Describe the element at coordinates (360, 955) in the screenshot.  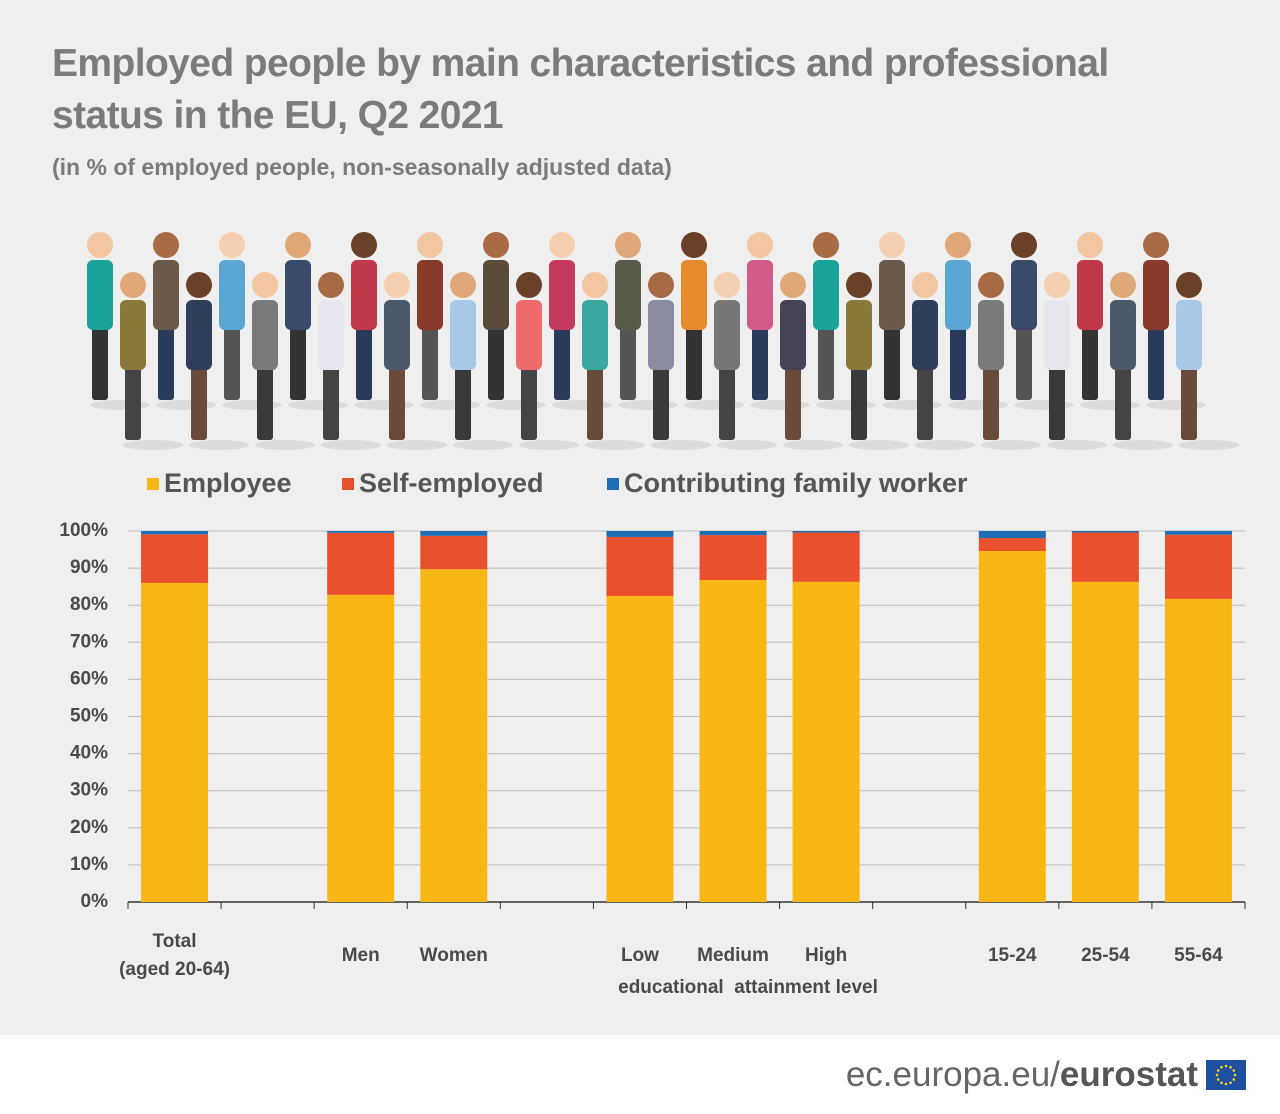
I see `x-tick-label: Men` at that location.